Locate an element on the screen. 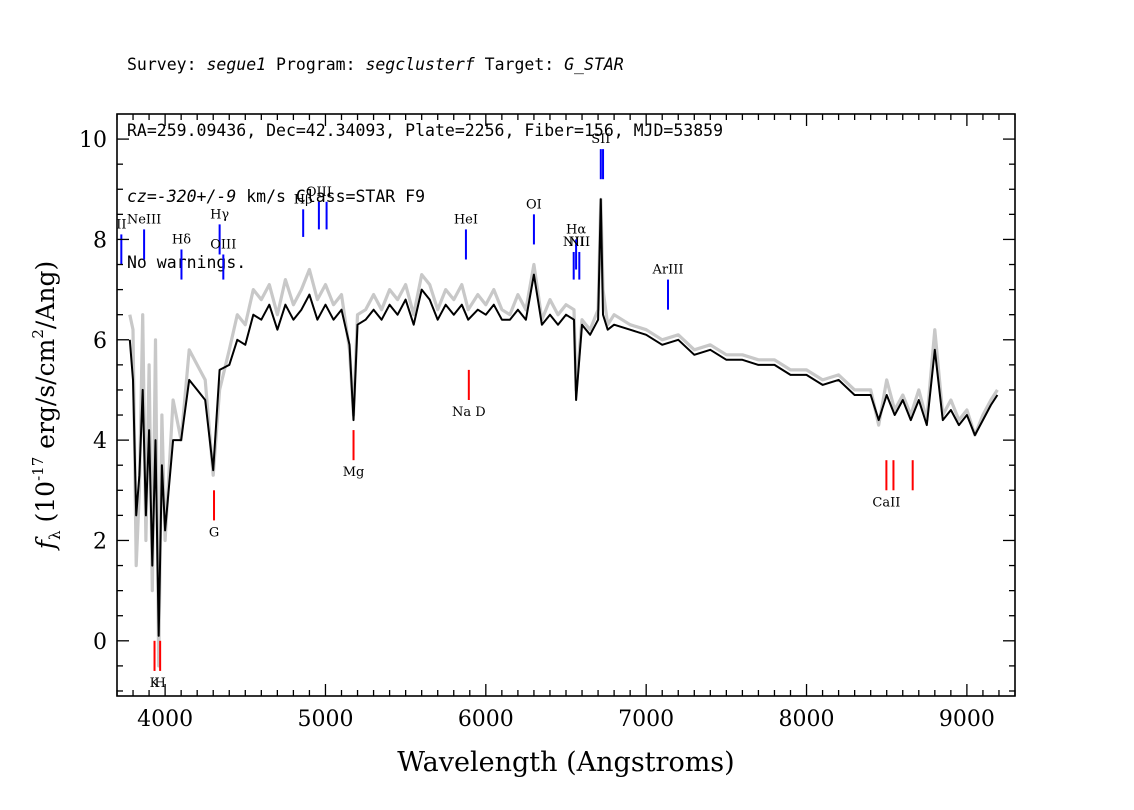  target-value: G_STAR is located at coordinates (594, 64).